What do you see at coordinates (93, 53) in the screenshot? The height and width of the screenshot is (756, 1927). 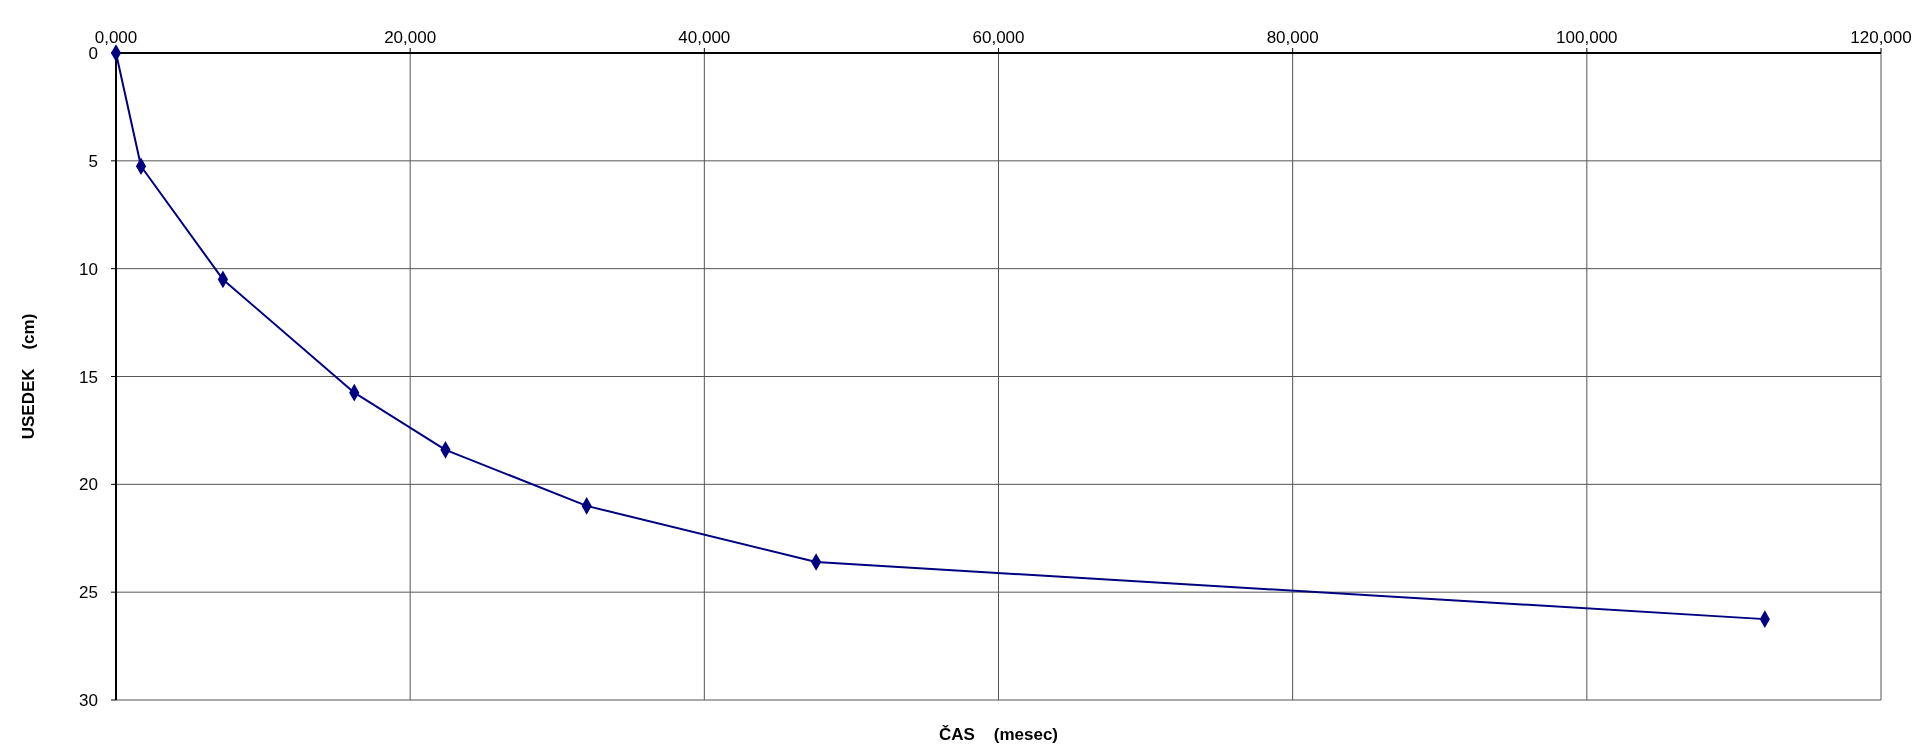 I see `y-tick-label: 0` at bounding box center [93, 53].